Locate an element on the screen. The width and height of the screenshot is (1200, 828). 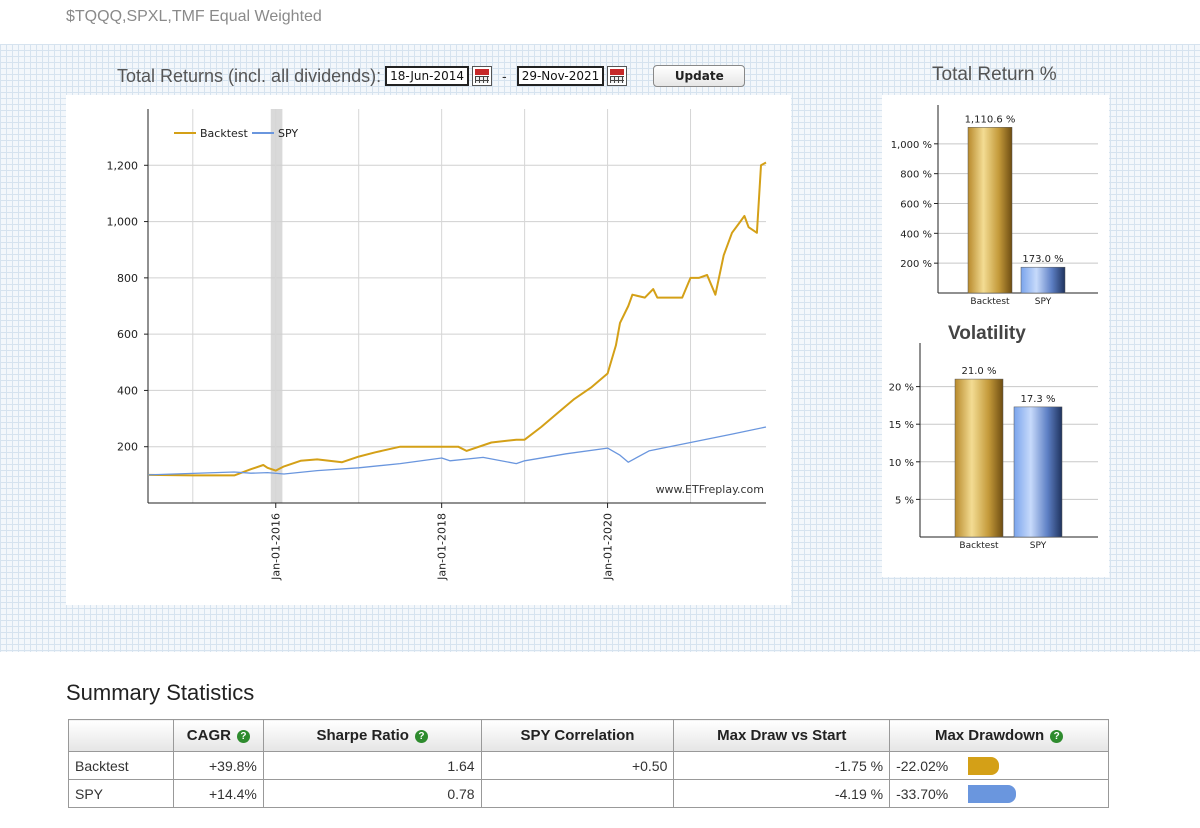
y-tick-label: 20 % is located at coordinates (901, 388).